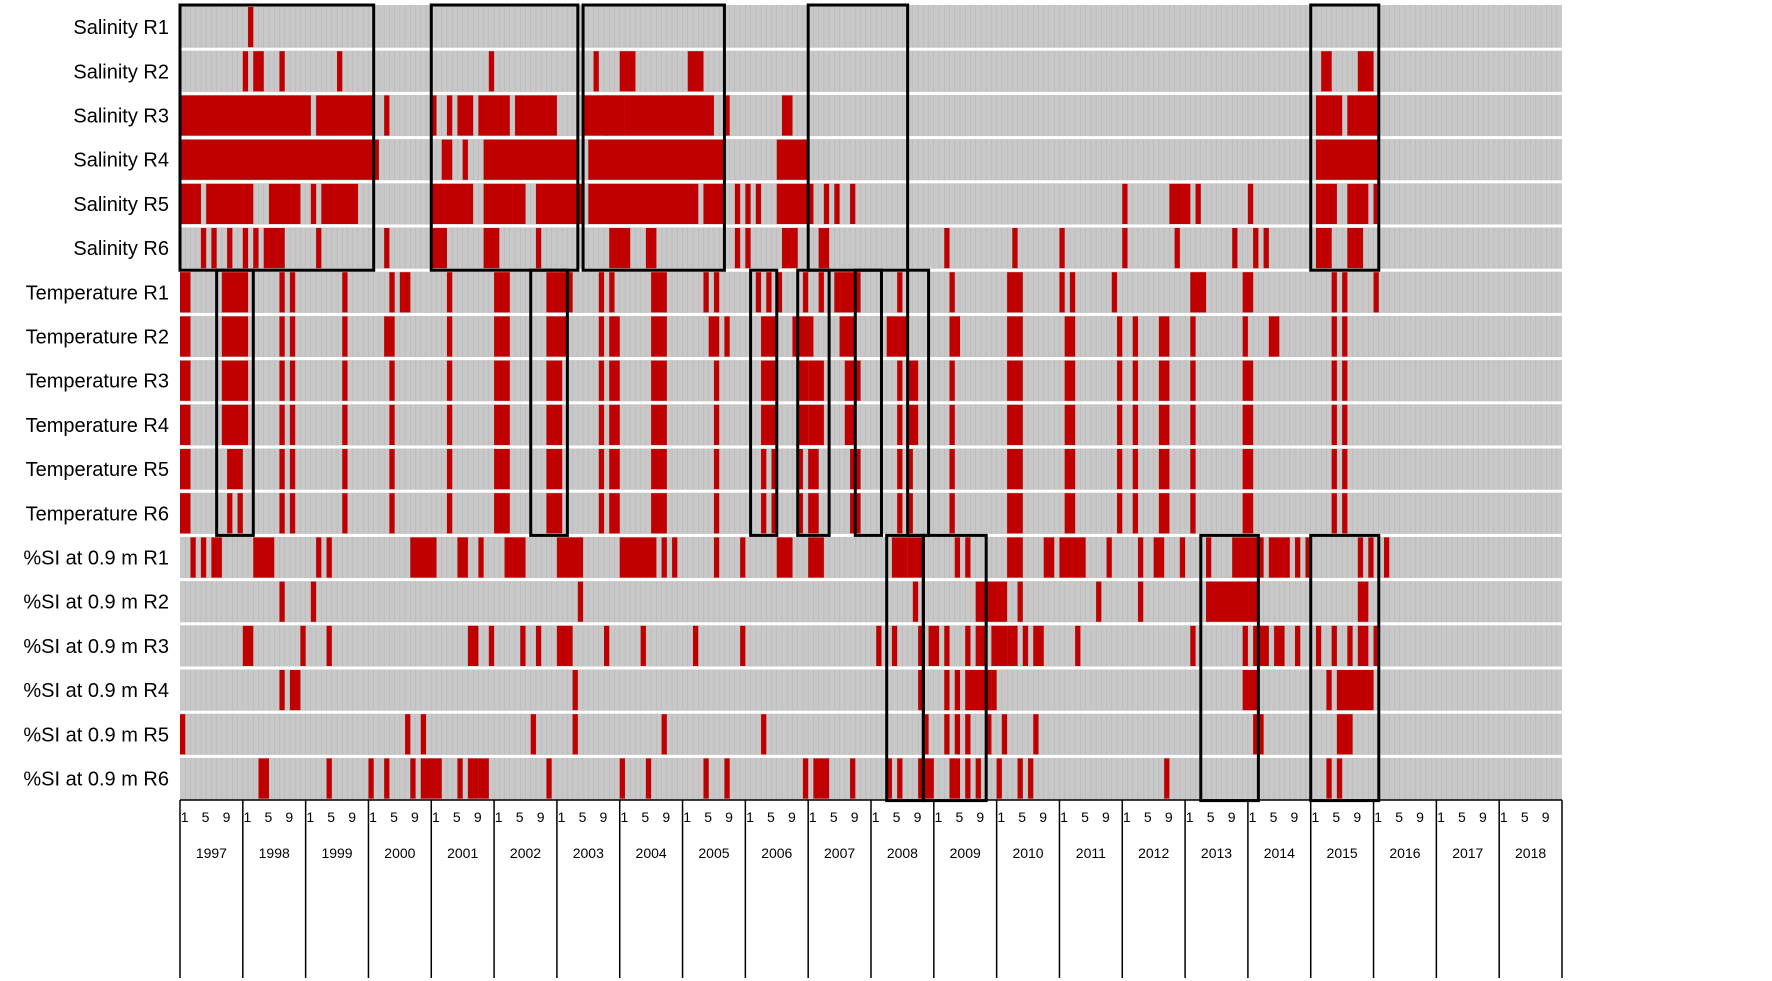  I want to click on row-label: %SI at 0.9 m R1, so click(96, 559).